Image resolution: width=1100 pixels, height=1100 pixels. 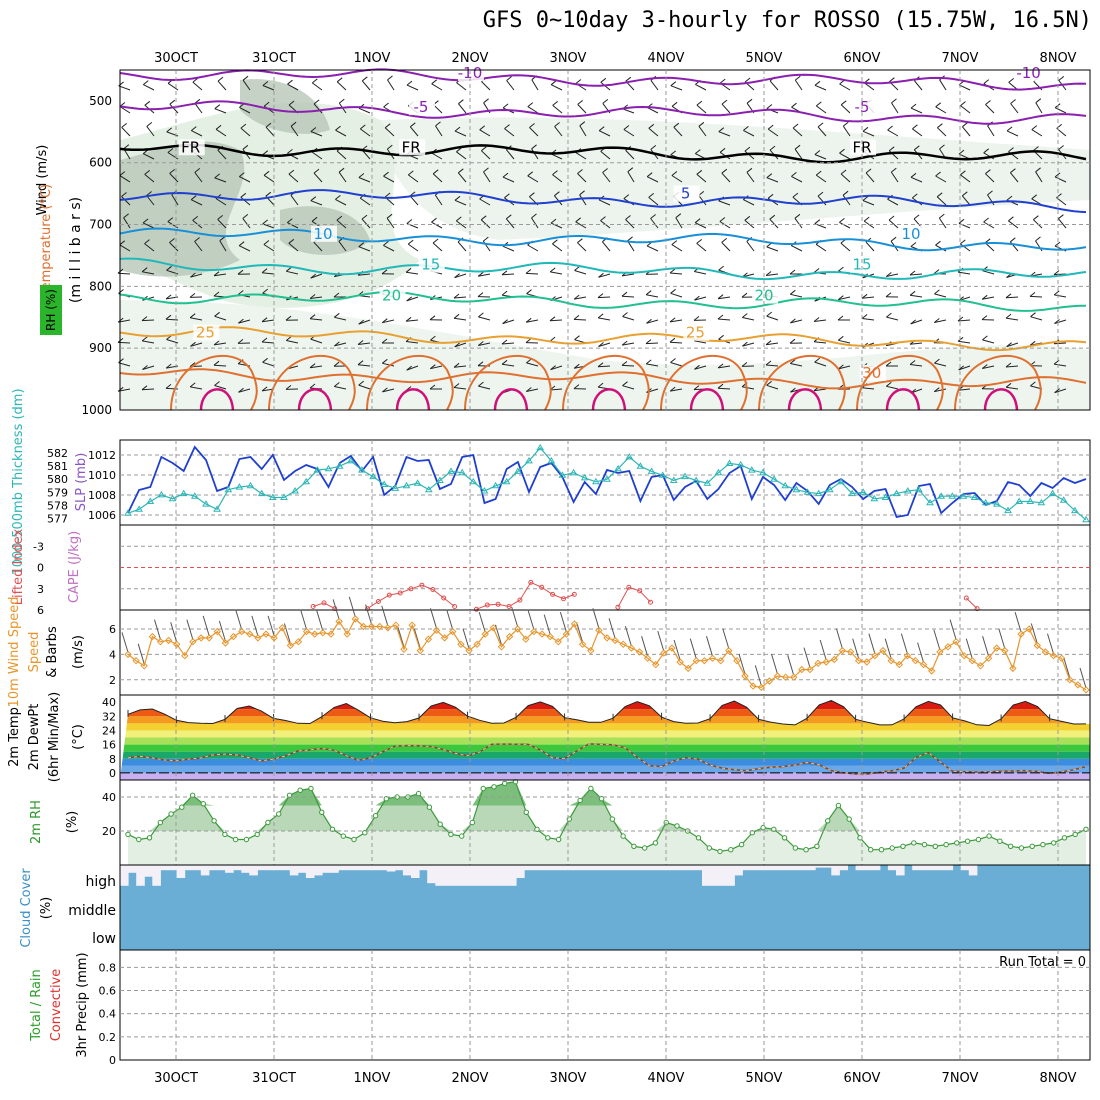 I want to click on wind10-speed-label: Speed, so click(x=34, y=652).